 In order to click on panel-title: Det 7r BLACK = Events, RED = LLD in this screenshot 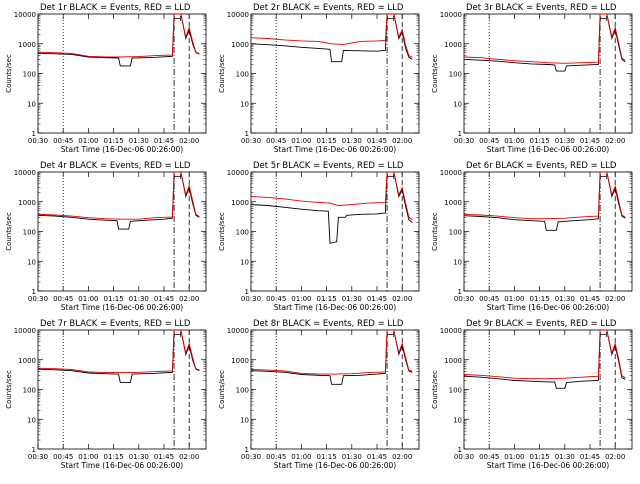, I will do `click(115, 324)`.